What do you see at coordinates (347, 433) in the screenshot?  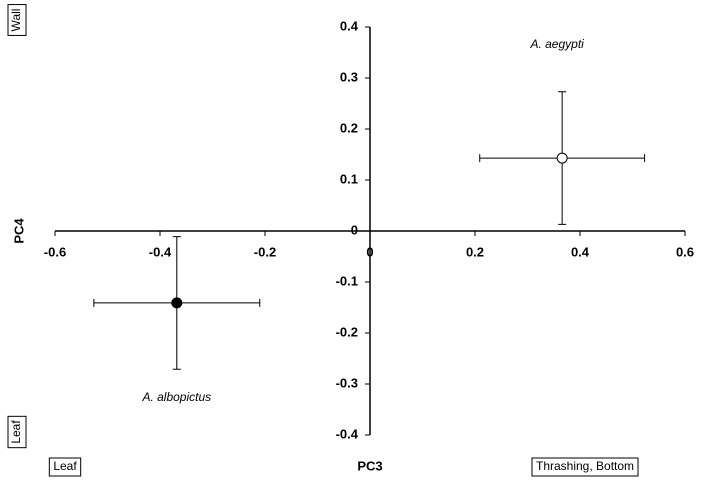 I see `y-tick-label: -0.4` at bounding box center [347, 433].